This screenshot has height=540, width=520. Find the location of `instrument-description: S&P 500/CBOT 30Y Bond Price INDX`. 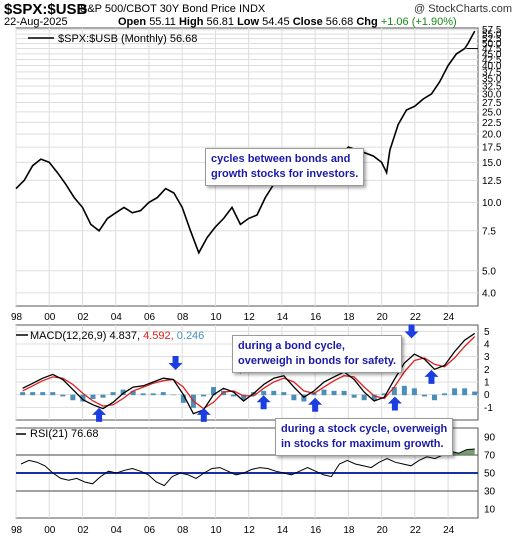

instrument-description: S&P 500/CBOT 30Y Bond Price INDX is located at coordinates (173, 9).